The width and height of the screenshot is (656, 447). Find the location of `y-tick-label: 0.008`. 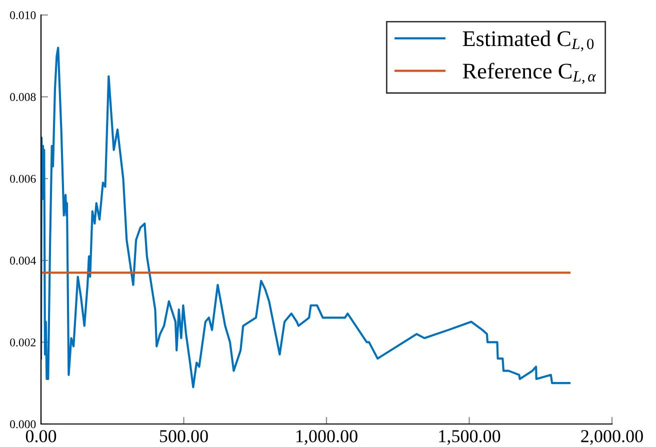

y-tick-label: 0.008 is located at coordinates (23, 97).